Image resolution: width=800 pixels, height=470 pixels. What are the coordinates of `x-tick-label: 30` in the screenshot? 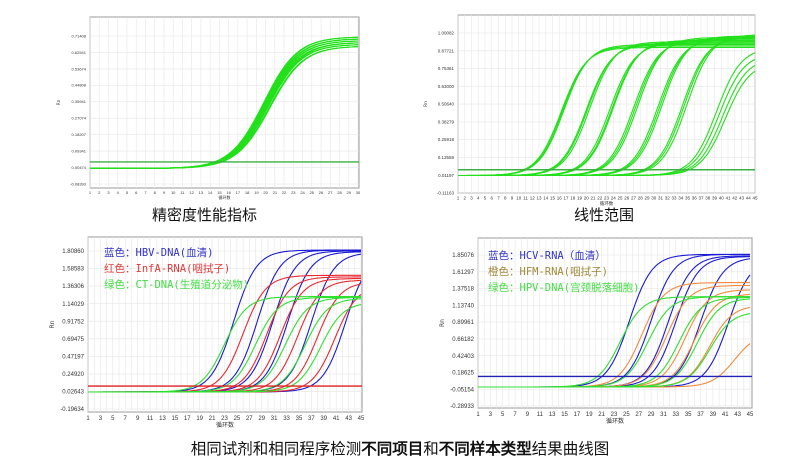 It's located at (358, 192).